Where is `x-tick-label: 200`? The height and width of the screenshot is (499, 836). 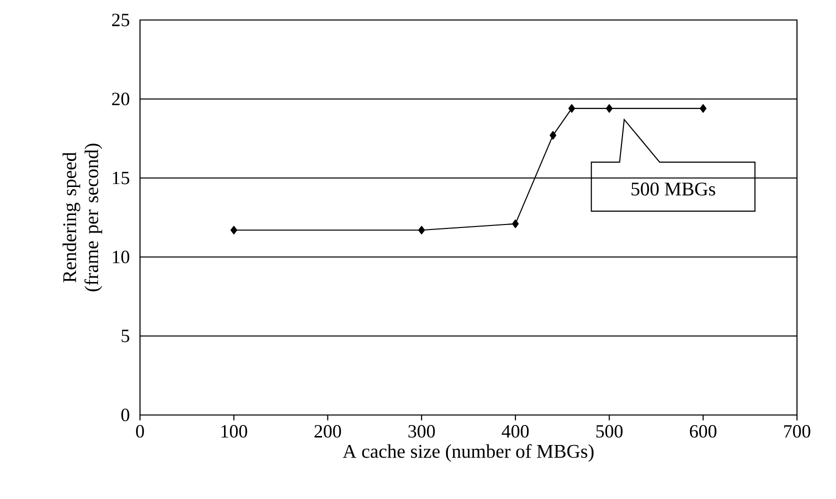 x-tick-label: 200 is located at coordinates (327, 431).